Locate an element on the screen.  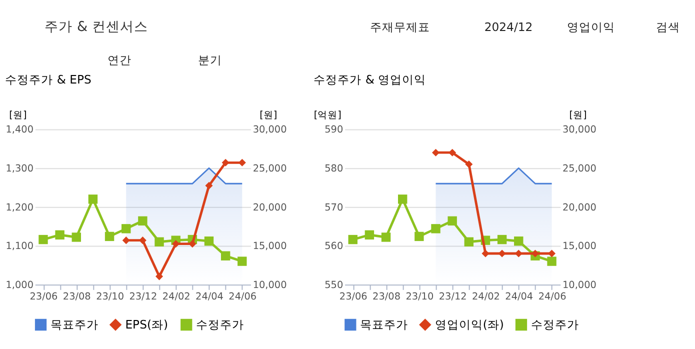
y-tick-label: 1,300 is located at coordinates (20, 169).